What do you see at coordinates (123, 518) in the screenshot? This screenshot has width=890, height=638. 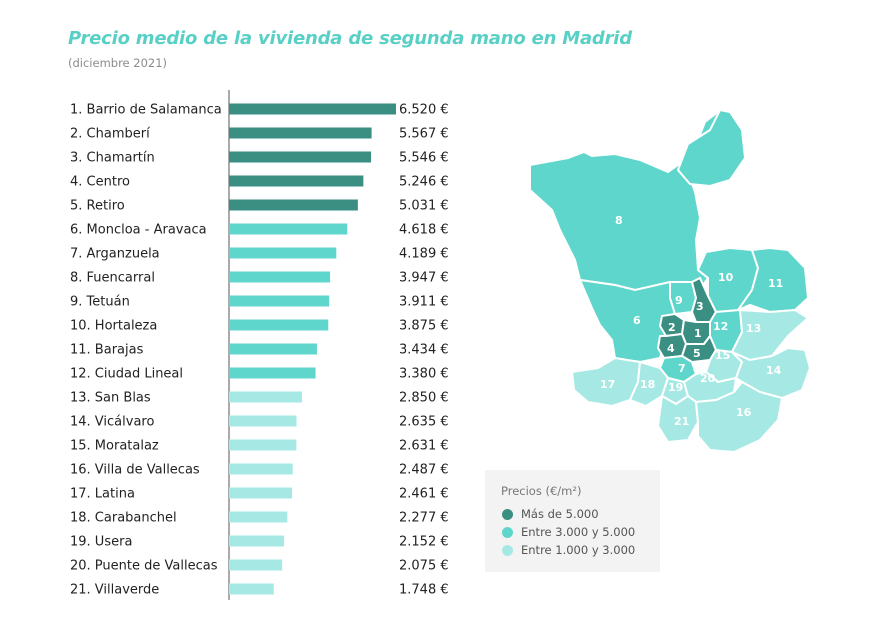 I see `category-label: 18. Carabanchel` at bounding box center [123, 518].